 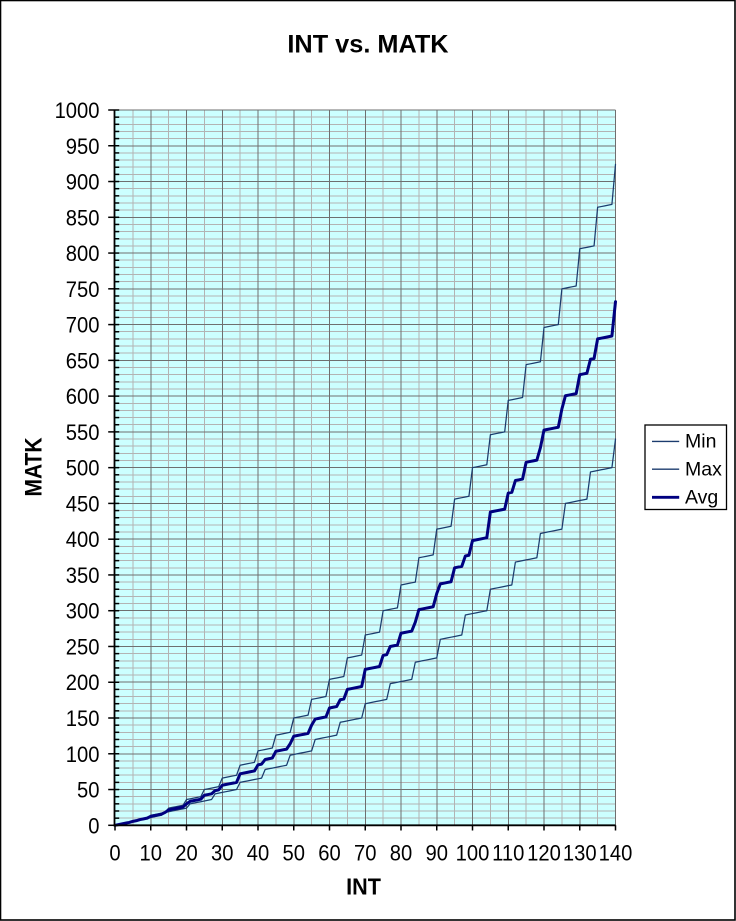 What do you see at coordinates (83, 326) in the screenshot?
I see `svg-text: 700` at bounding box center [83, 326].